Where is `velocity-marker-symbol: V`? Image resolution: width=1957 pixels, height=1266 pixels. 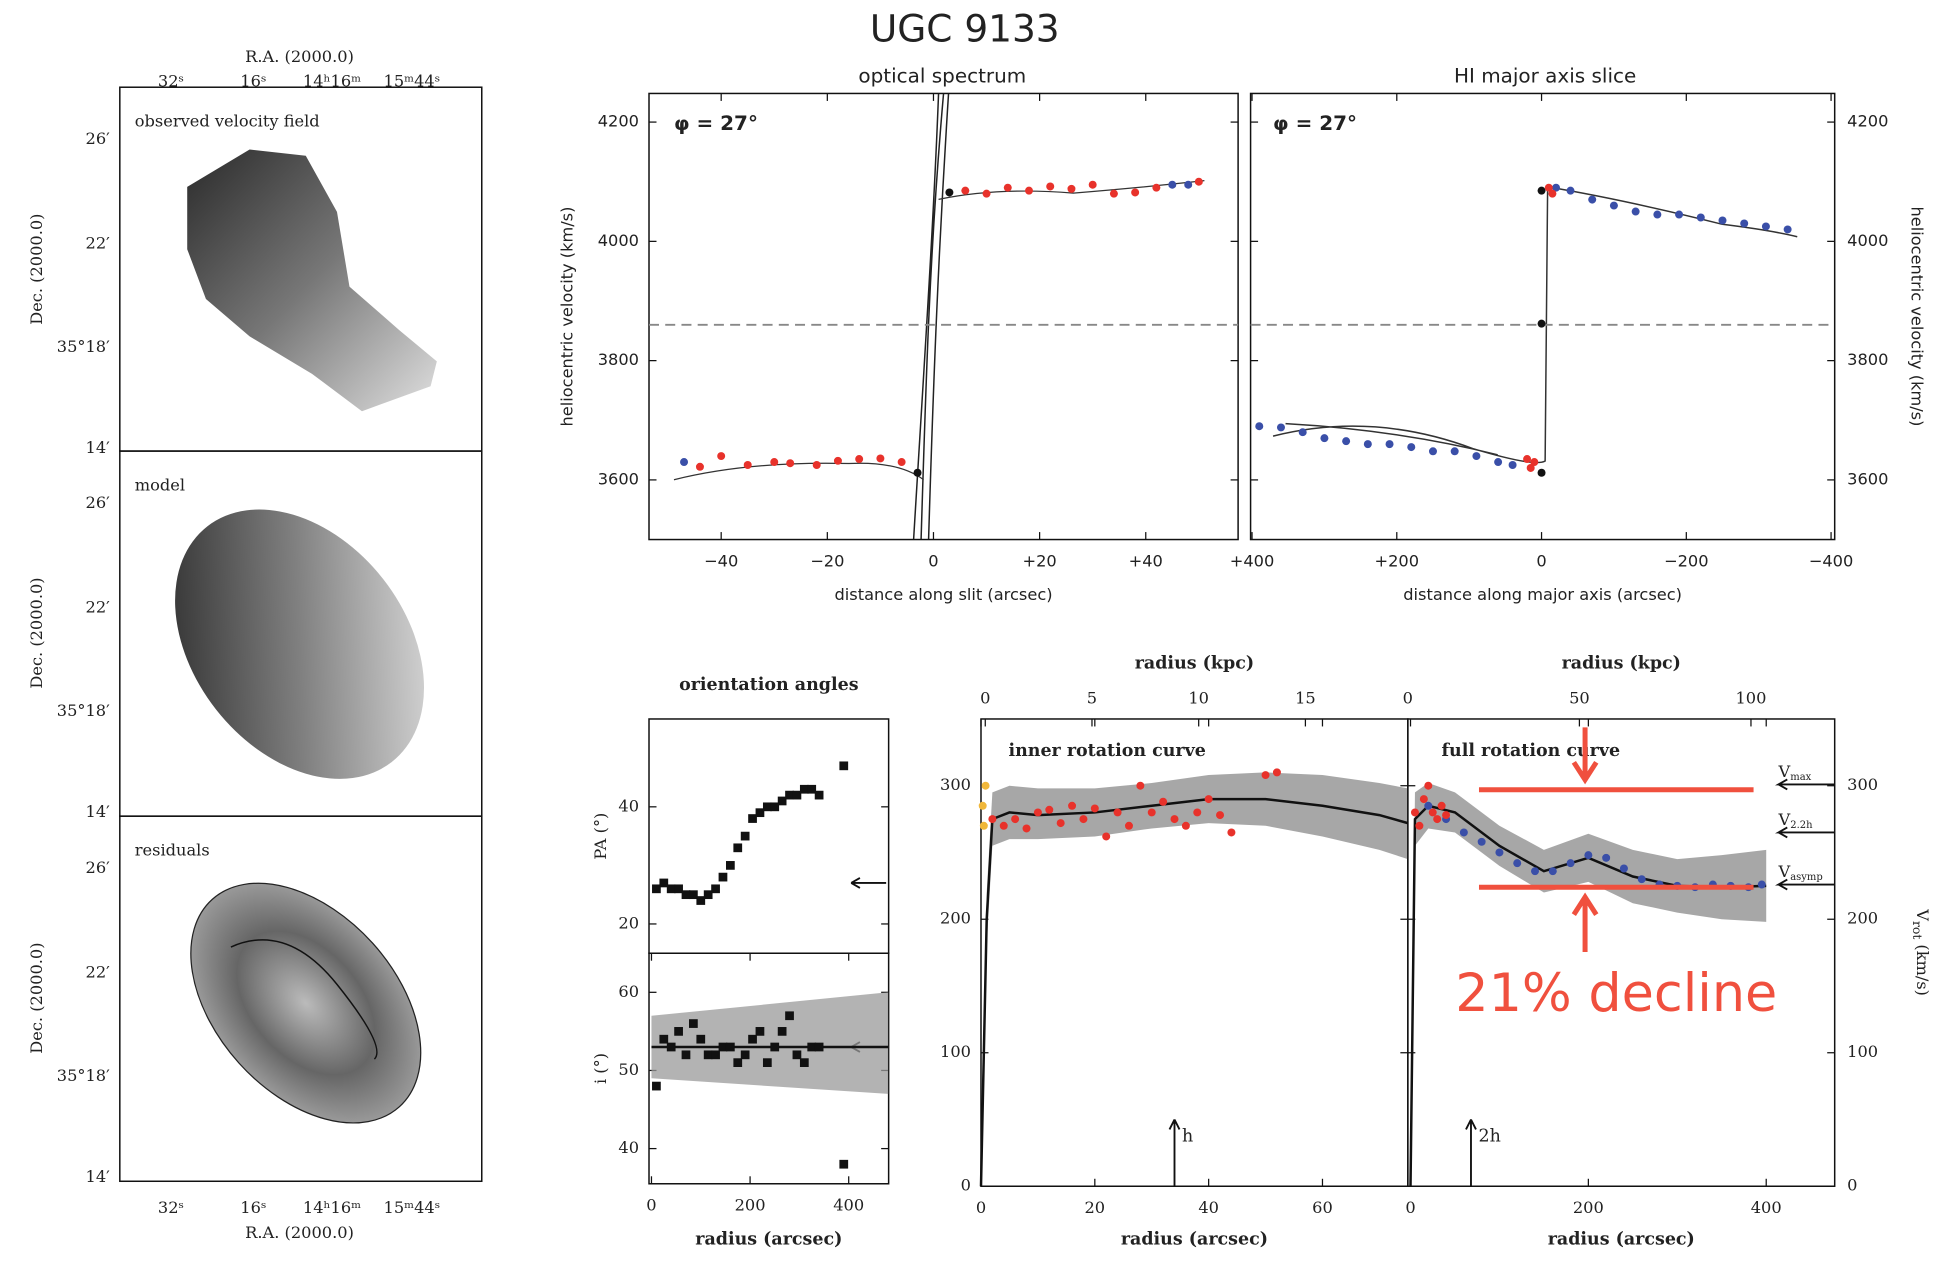 velocity-marker-symbol: V is located at coordinates (1784, 871).